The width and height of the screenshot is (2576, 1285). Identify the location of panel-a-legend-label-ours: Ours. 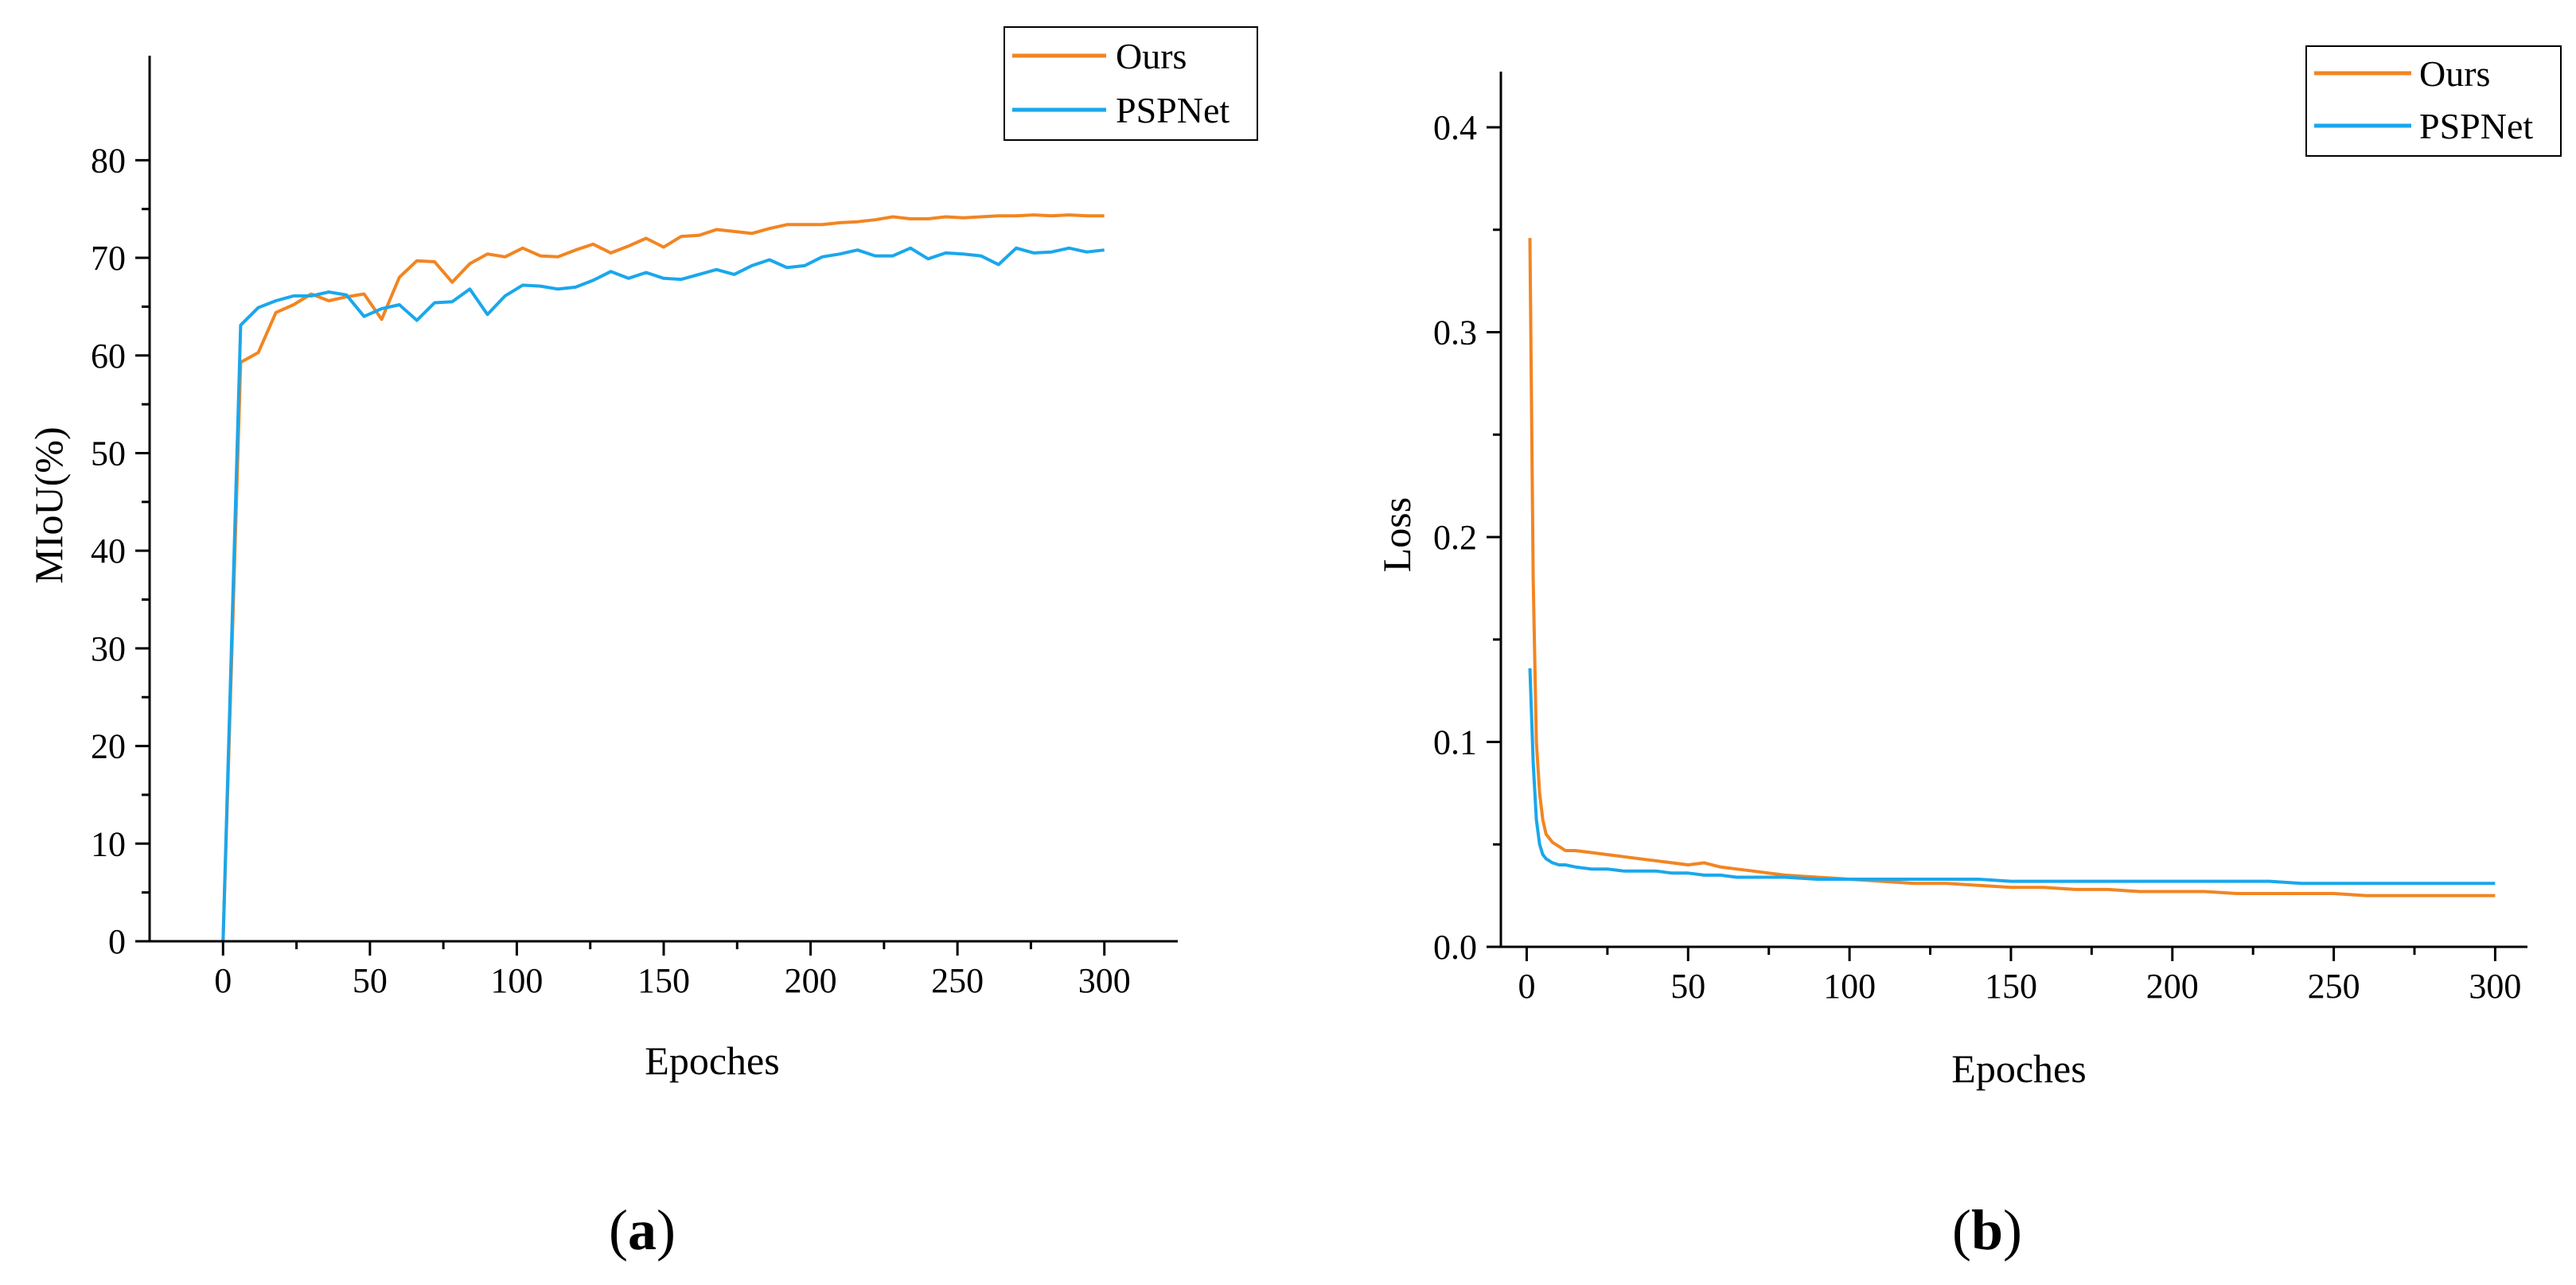
(1151, 56).